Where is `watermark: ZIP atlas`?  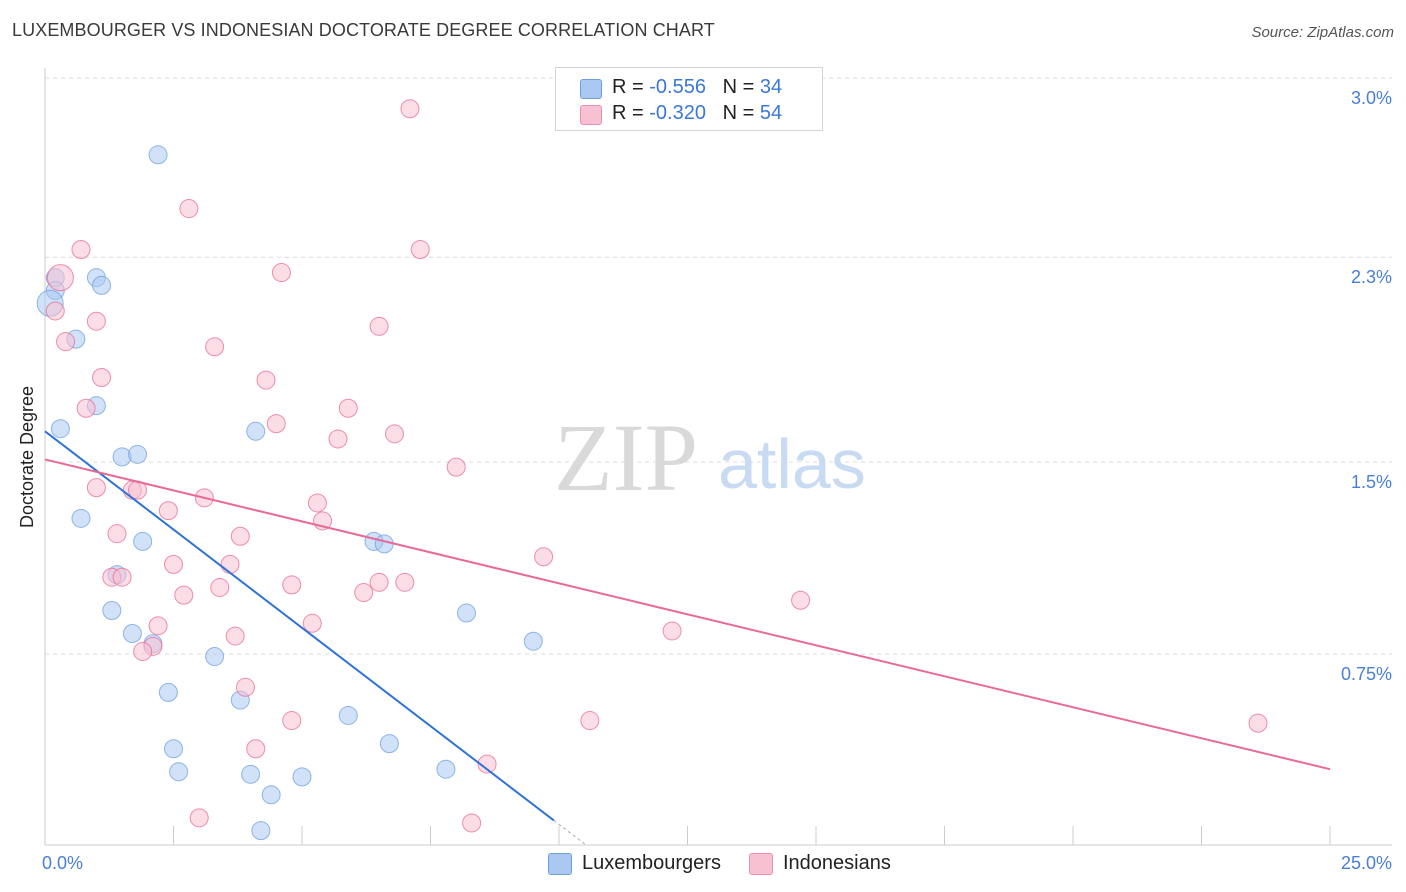 watermark: ZIP atlas is located at coordinates (710, 457).